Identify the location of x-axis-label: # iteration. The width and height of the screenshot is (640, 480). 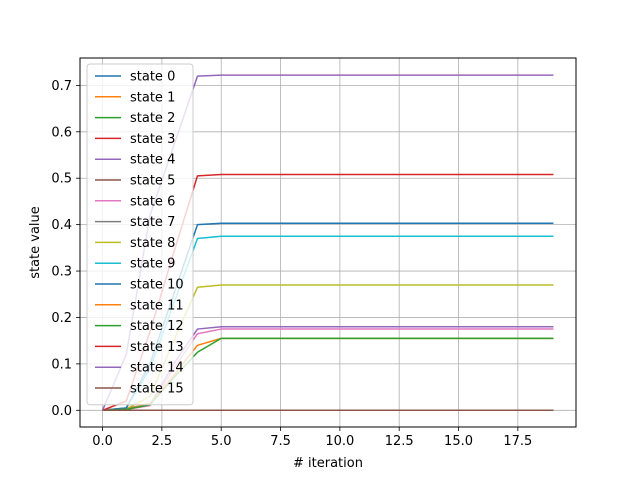
(328, 463).